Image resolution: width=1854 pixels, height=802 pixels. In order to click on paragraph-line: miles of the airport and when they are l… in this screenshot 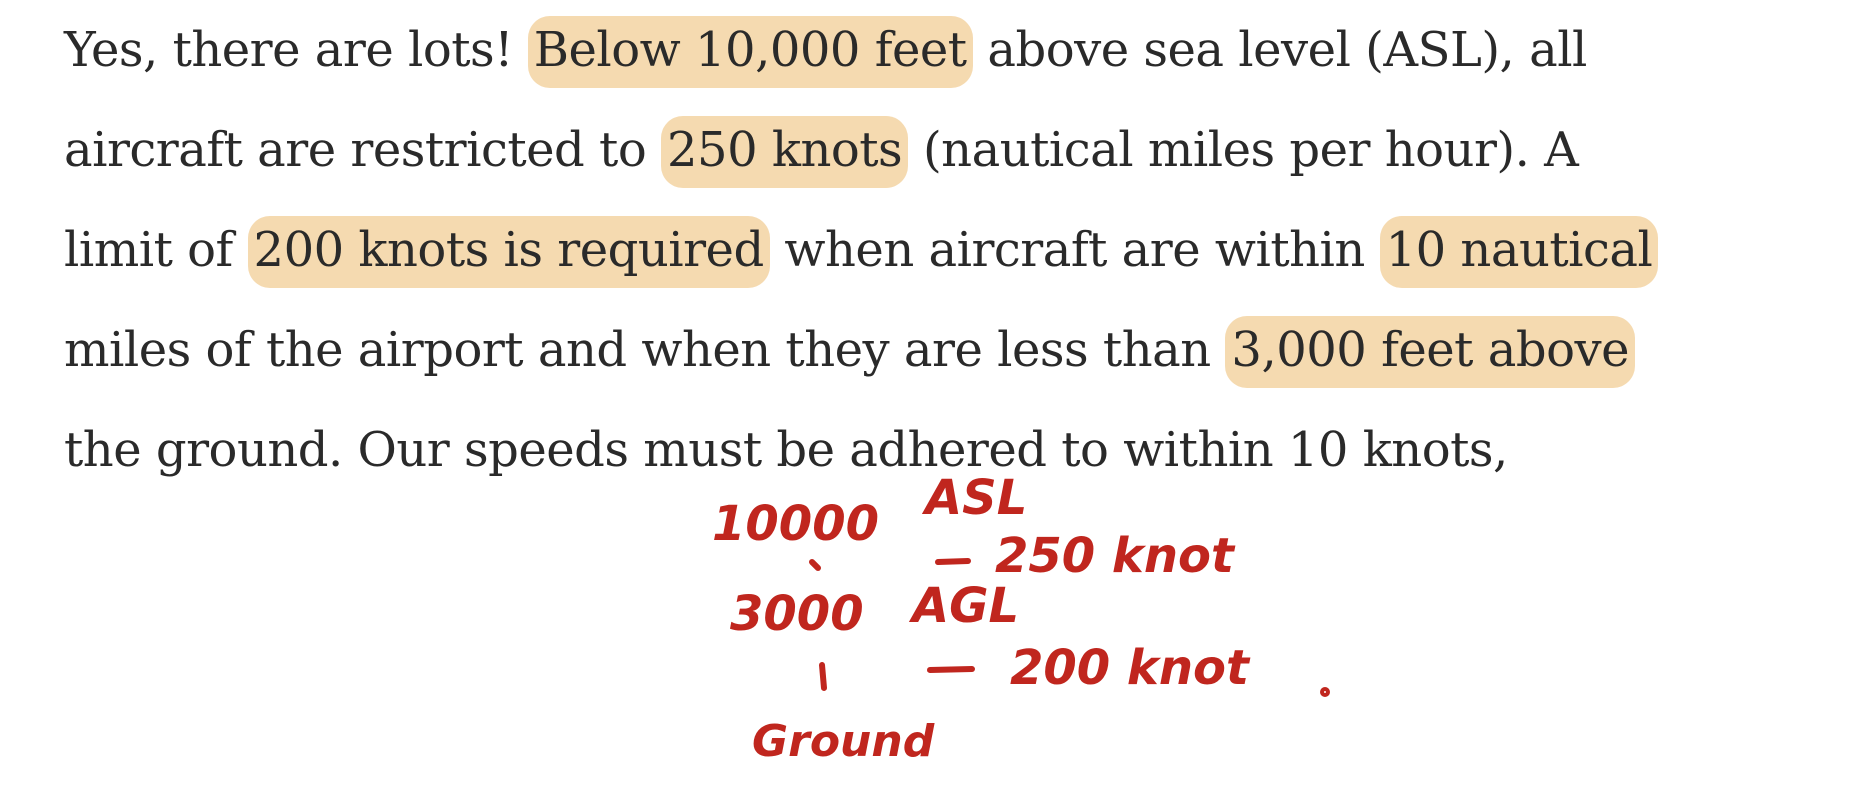, I will do `click(959, 350)`.